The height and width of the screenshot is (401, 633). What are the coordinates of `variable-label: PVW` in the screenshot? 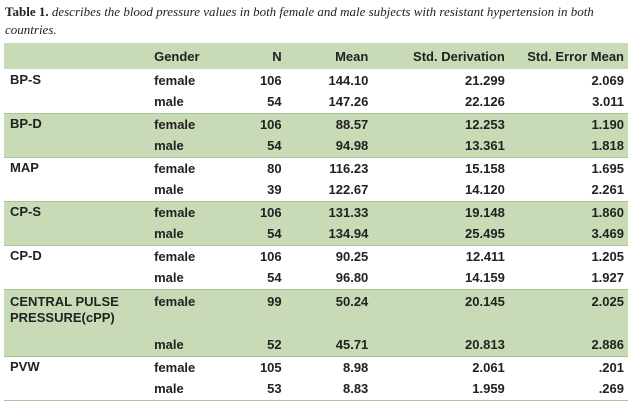 It's located at (25, 367).